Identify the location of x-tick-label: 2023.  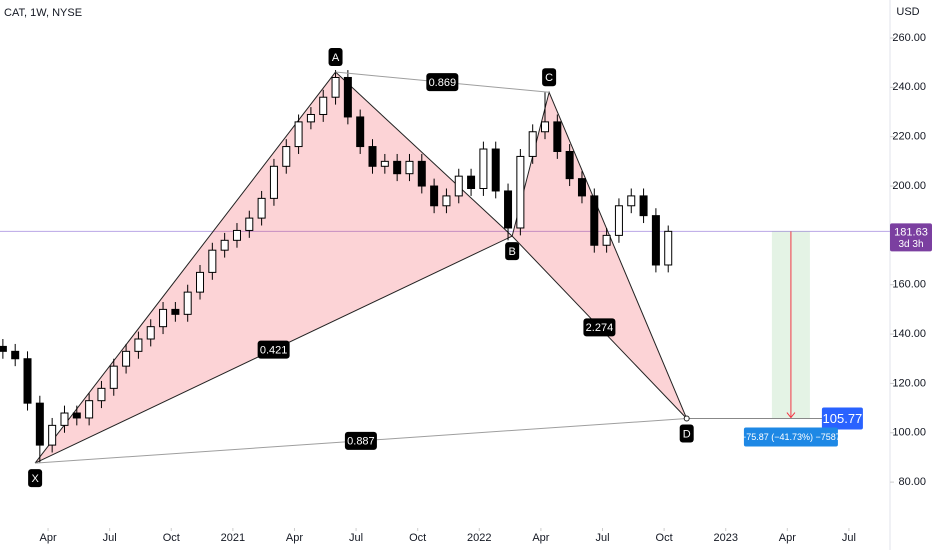
(725, 538).